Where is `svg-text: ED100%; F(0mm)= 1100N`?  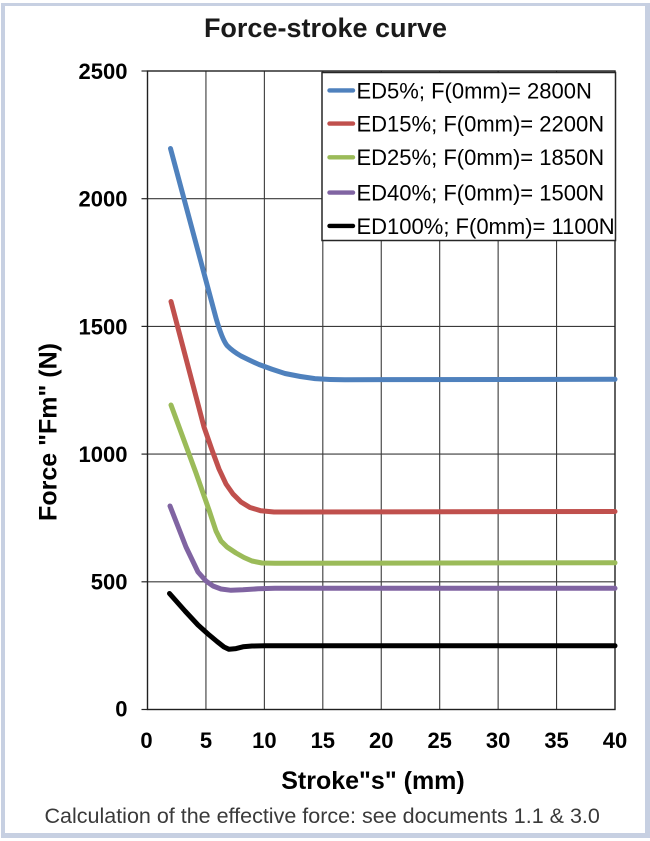
svg-text: ED100%; F(0mm)= 1100N is located at coordinates (486, 226).